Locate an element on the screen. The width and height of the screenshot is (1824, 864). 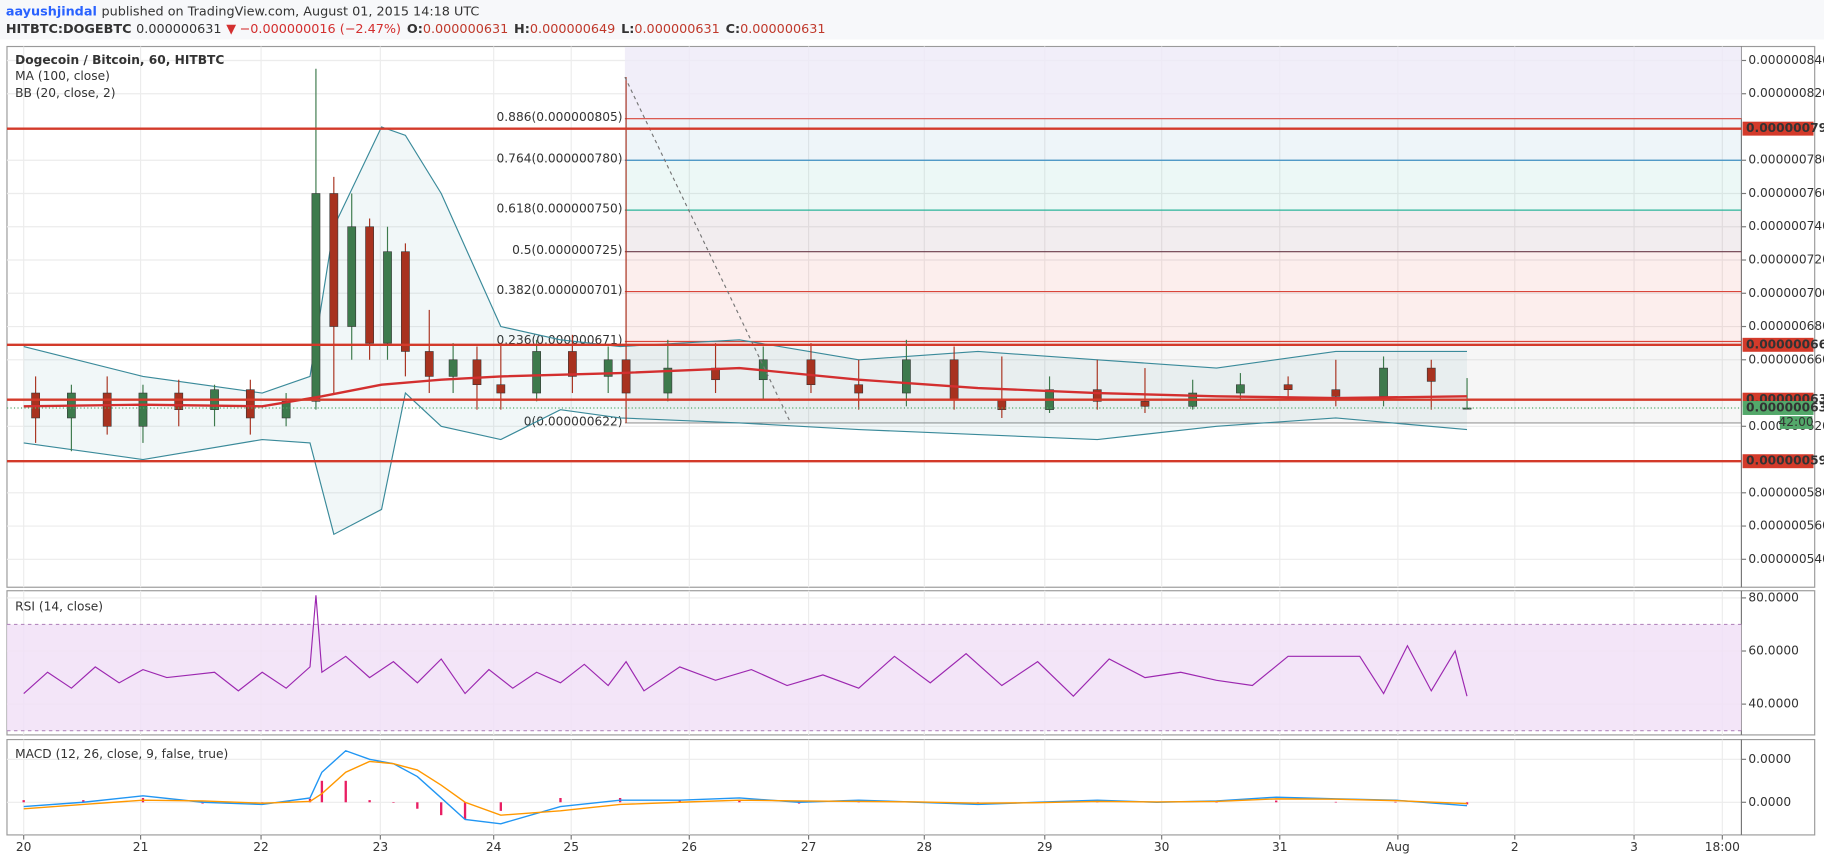
symbol: HITBTC:DOGEBTC is located at coordinates (69, 29).